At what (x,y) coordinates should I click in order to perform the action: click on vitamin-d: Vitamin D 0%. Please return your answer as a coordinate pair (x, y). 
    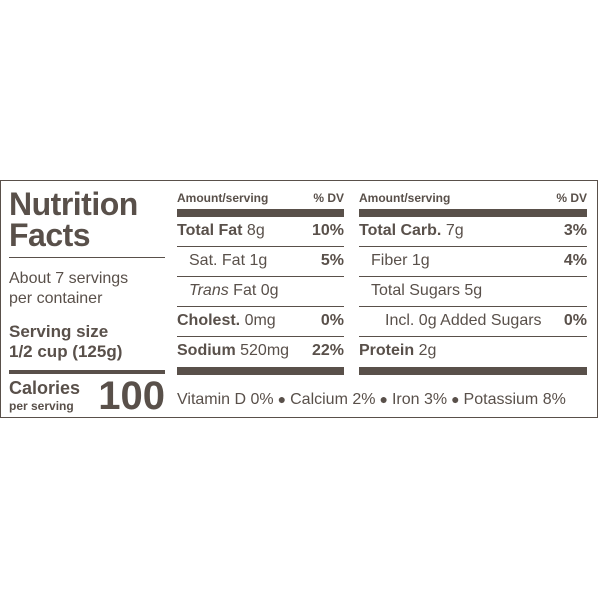
    Looking at the image, I should click on (225, 399).